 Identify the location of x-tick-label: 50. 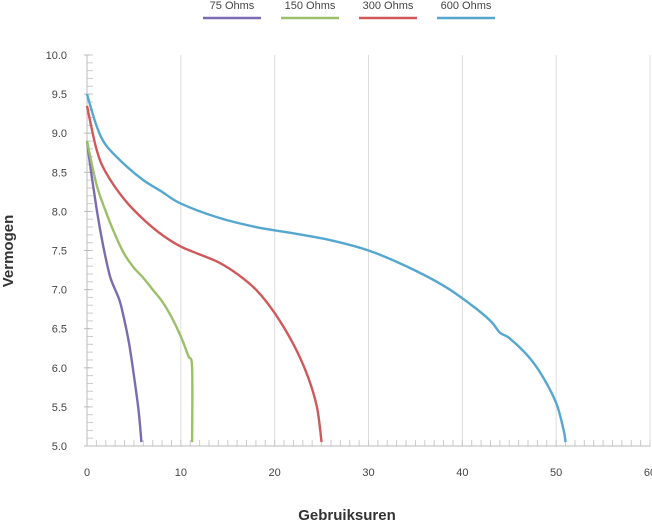
(556, 473).